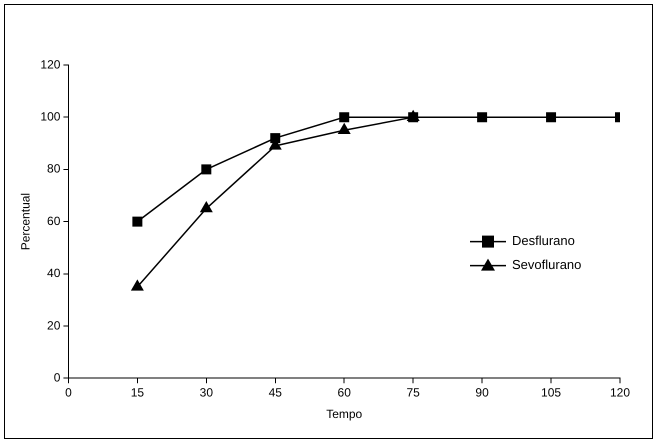  Describe the element at coordinates (137, 393) in the screenshot. I see `x-tick-label: 15` at that location.